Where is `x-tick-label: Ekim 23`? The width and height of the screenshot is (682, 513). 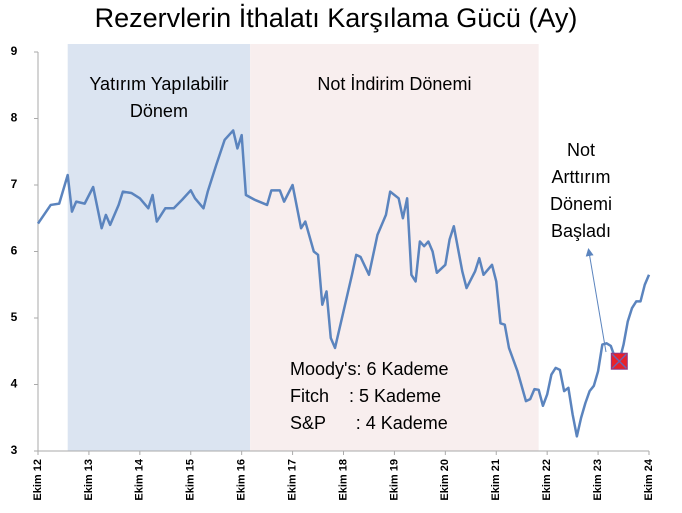 x-tick-label: Ekim 23 is located at coordinates (598, 480).